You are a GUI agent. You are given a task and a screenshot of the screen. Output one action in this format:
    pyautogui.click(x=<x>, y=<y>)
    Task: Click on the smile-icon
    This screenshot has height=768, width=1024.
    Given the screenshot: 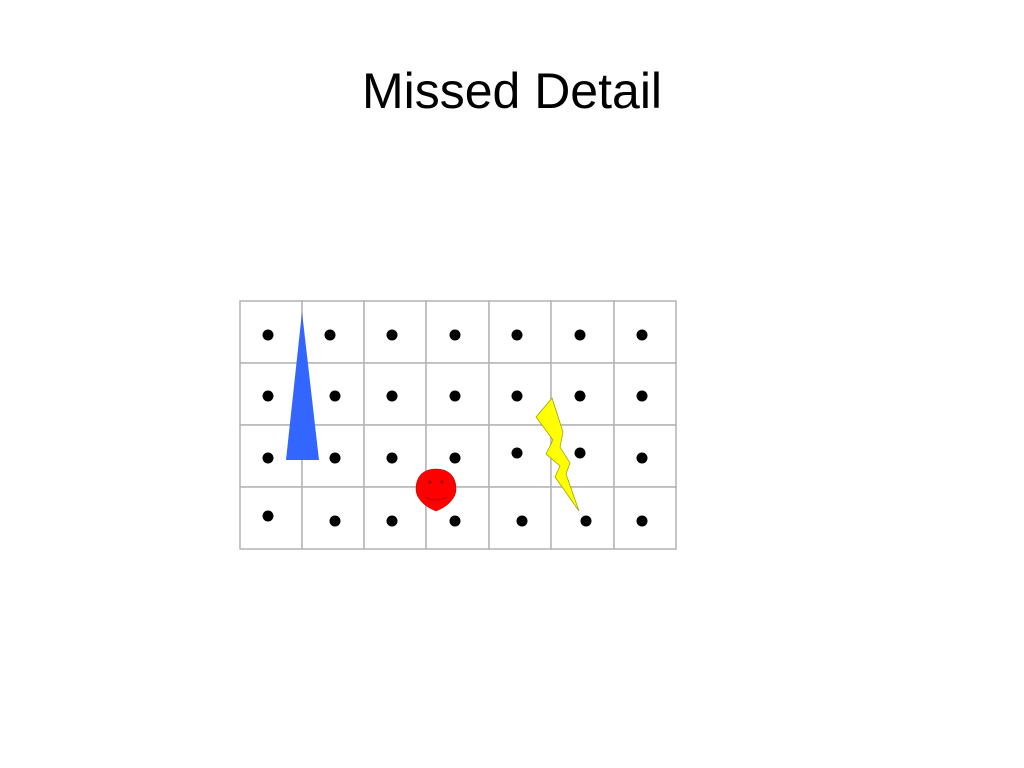 What is the action you would take?
    pyautogui.click(x=436, y=498)
    